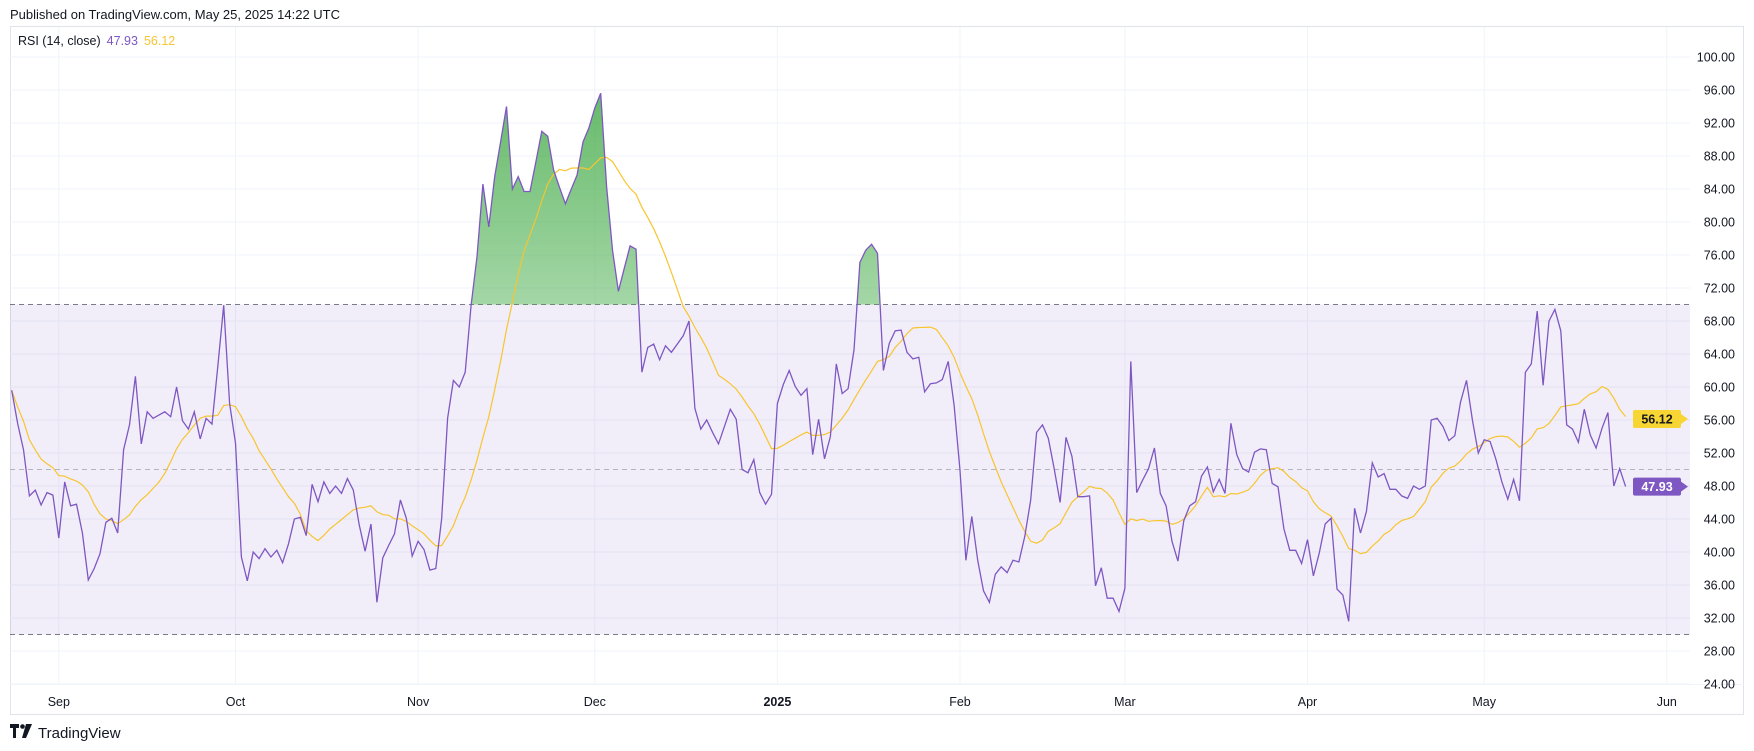  What do you see at coordinates (1719, 256) in the screenshot?
I see `y-tick-label: 76.00` at bounding box center [1719, 256].